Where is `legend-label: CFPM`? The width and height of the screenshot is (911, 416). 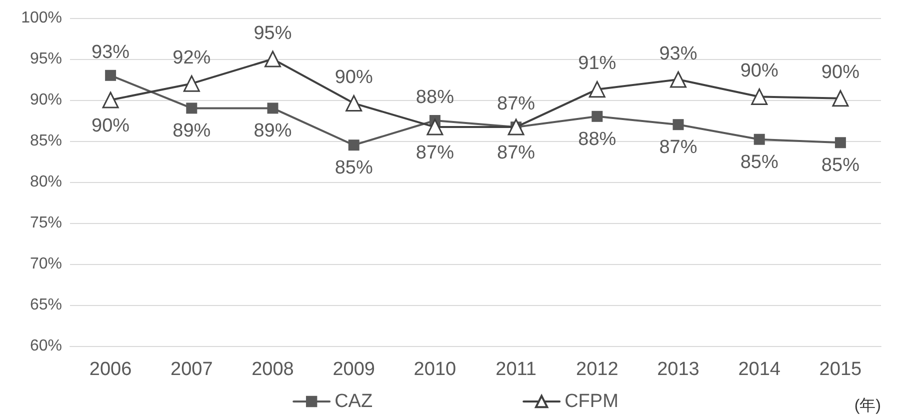 legend-label: CFPM is located at coordinates (591, 401).